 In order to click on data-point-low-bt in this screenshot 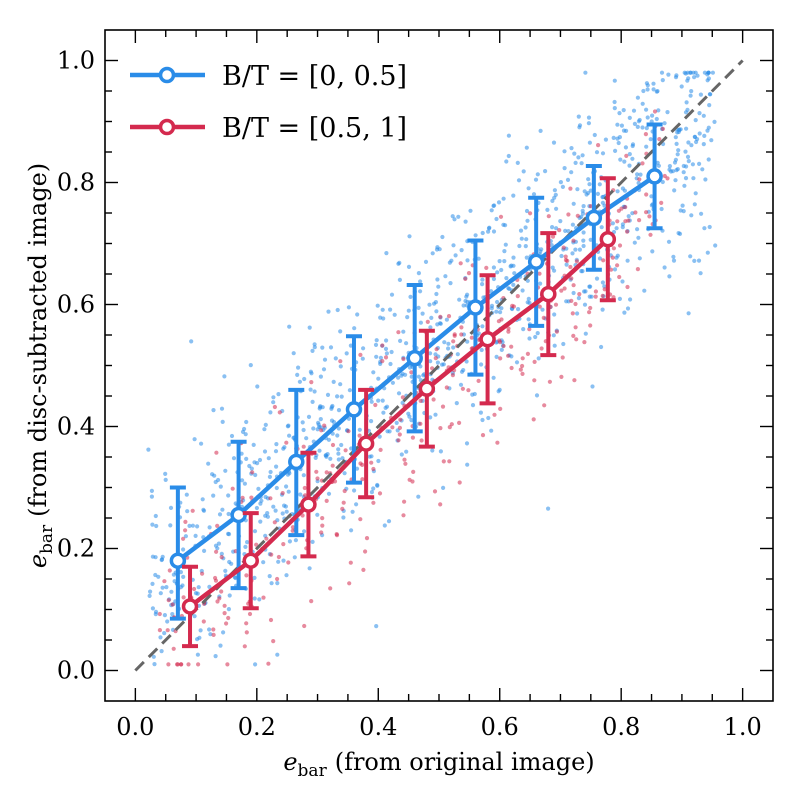, I will do `click(414, 358)`.